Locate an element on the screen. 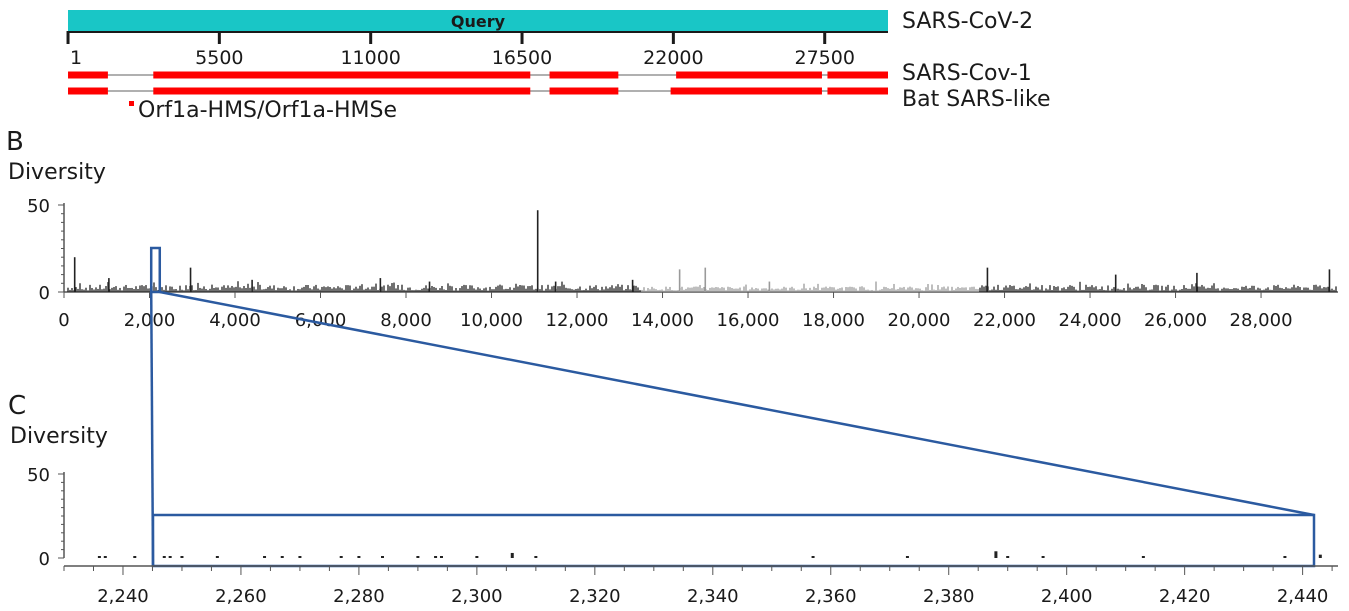  panel-b-y-tick-label: 50 is located at coordinates (38, 206).